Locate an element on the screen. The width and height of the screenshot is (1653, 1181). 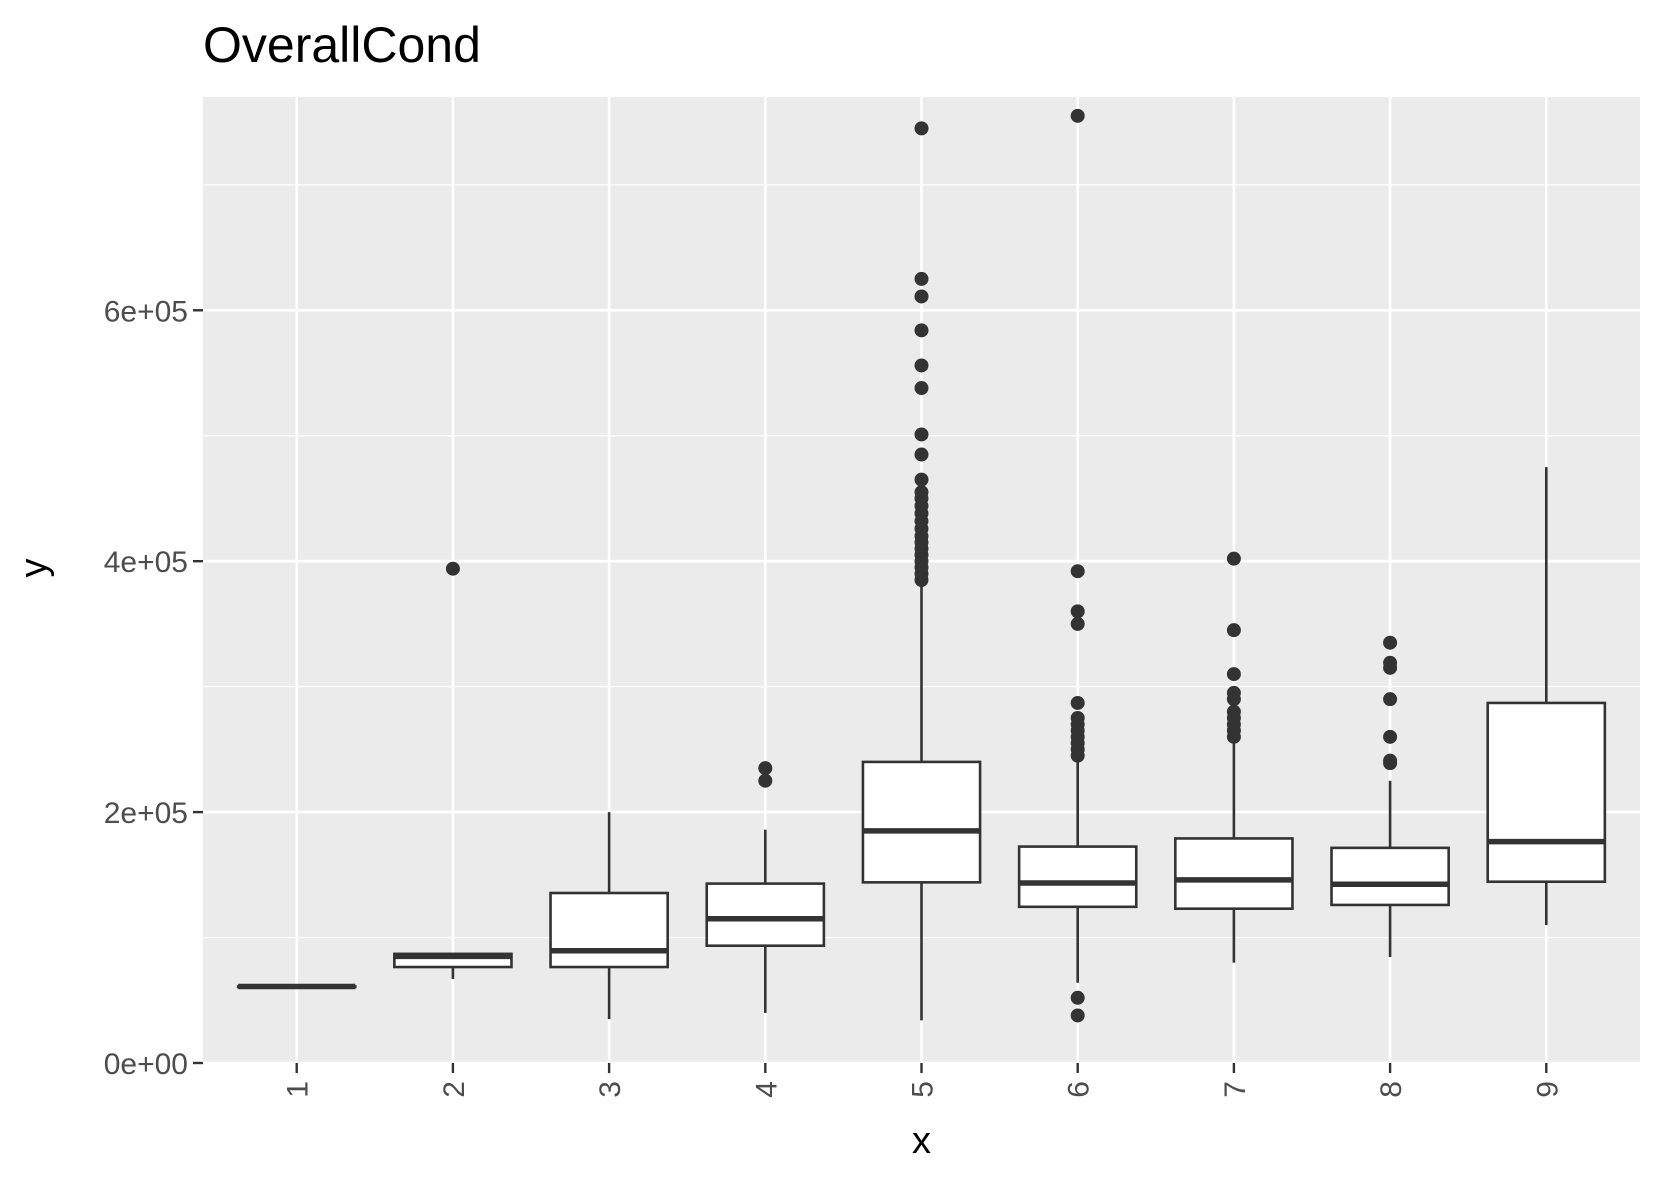
y-tick-label: 0e+00 is located at coordinates (146, 1064).